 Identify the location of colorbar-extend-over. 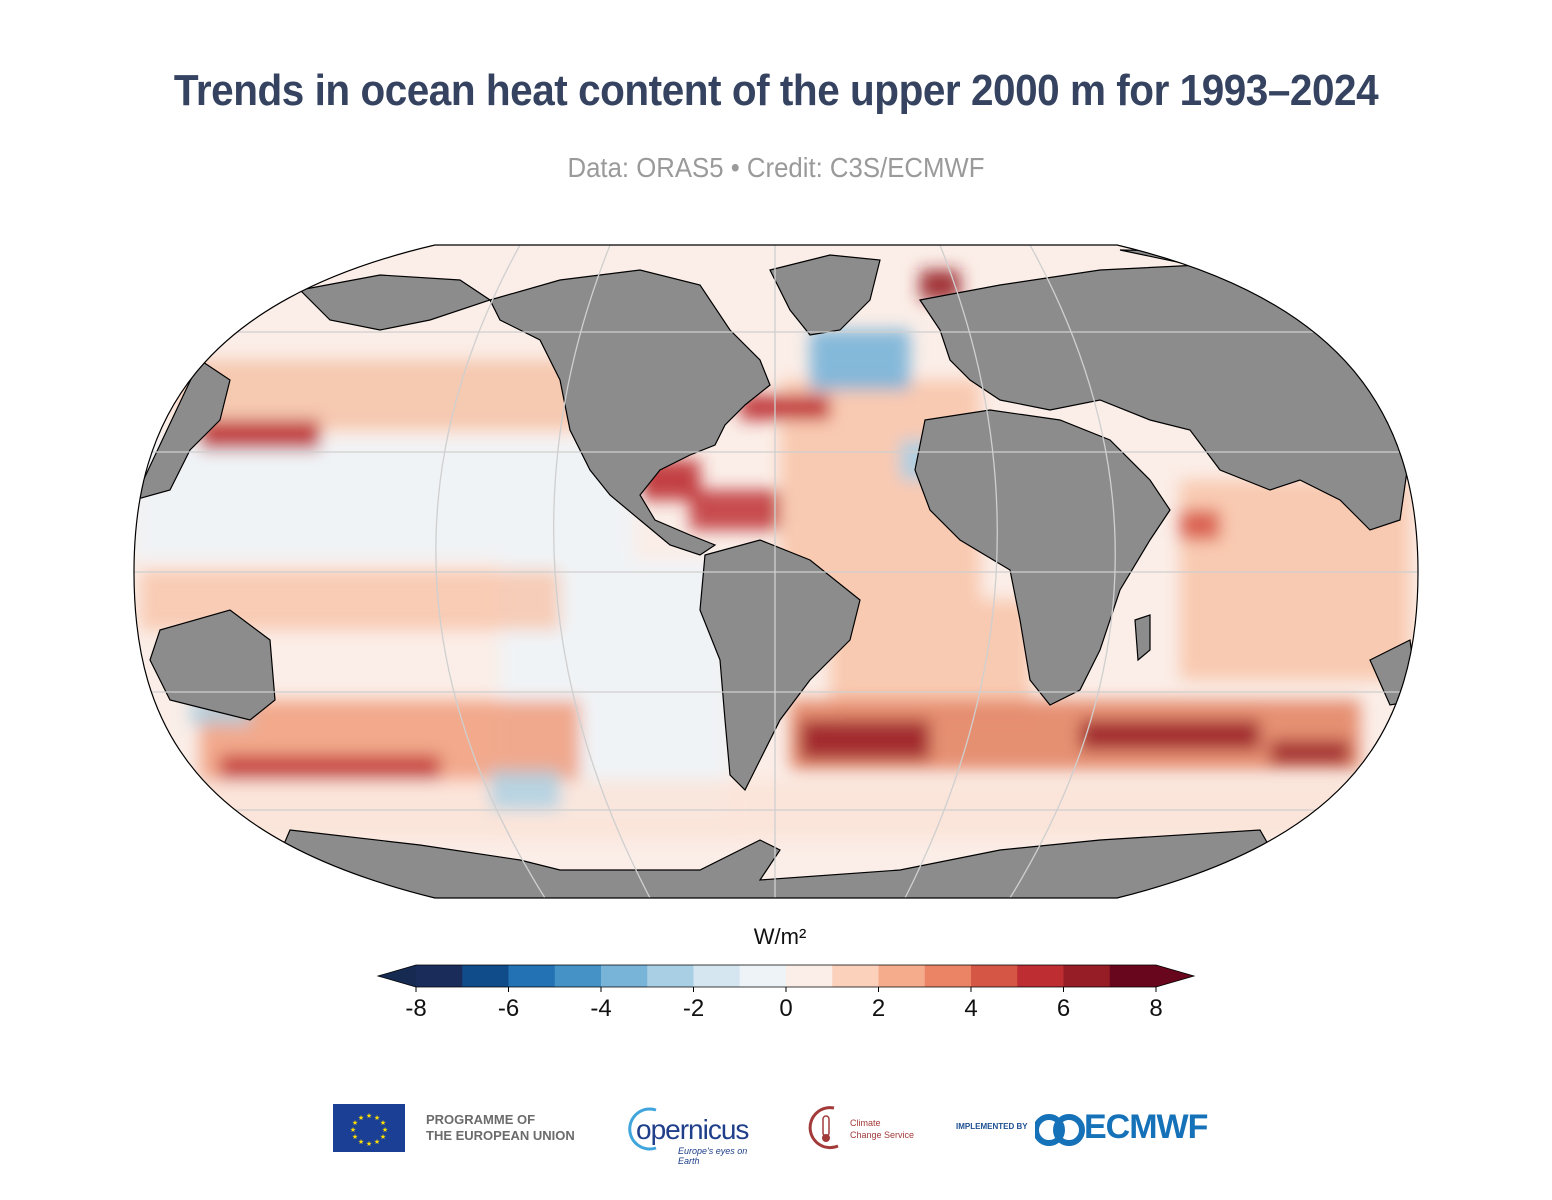
(1175, 976).